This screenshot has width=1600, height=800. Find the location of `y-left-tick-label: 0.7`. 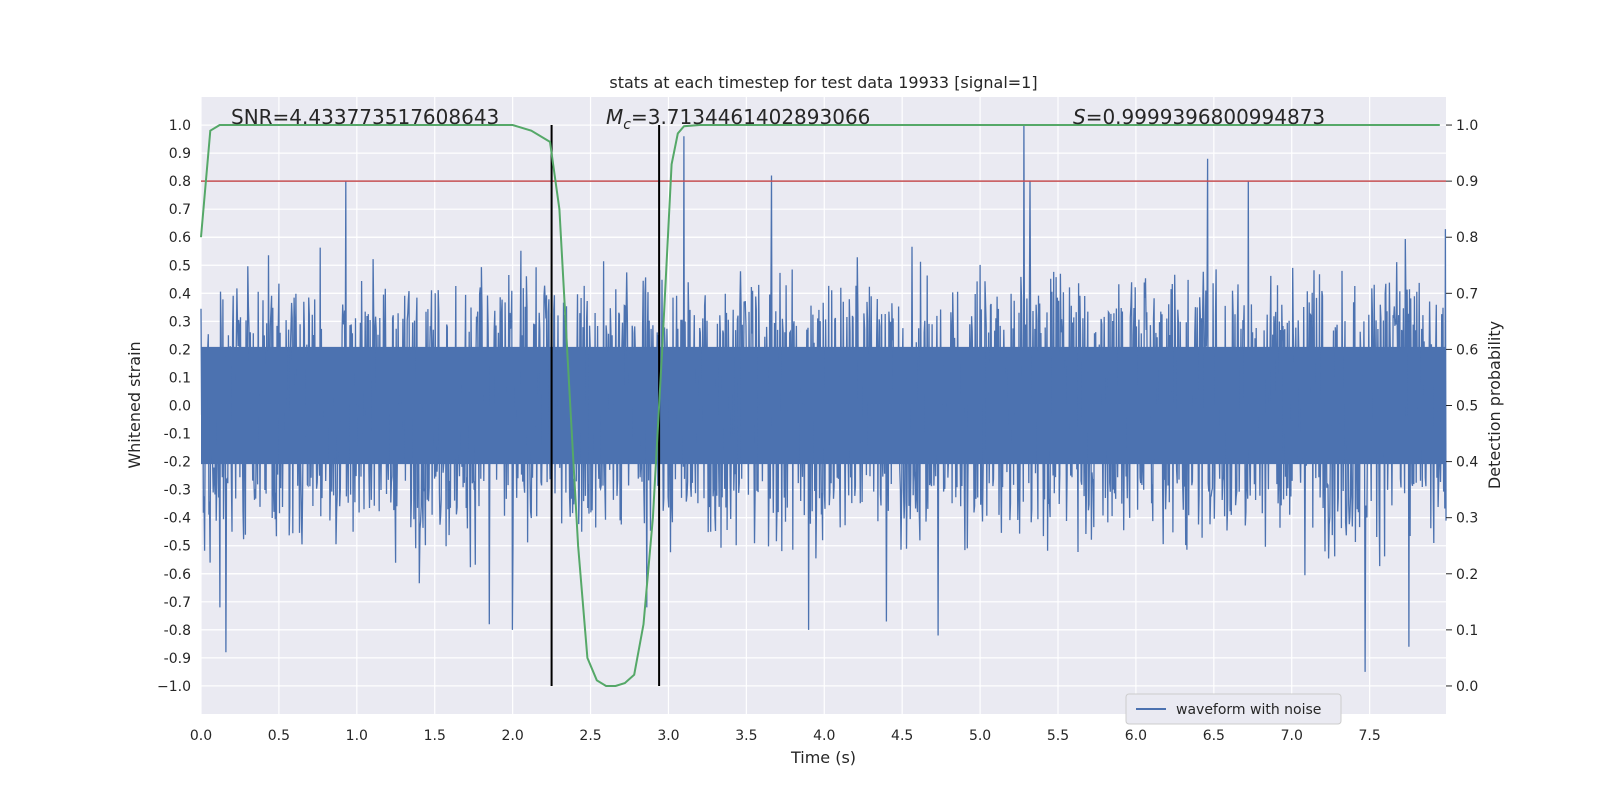

y-left-tick-label: 0.7 is located at coordinates (180, 210).